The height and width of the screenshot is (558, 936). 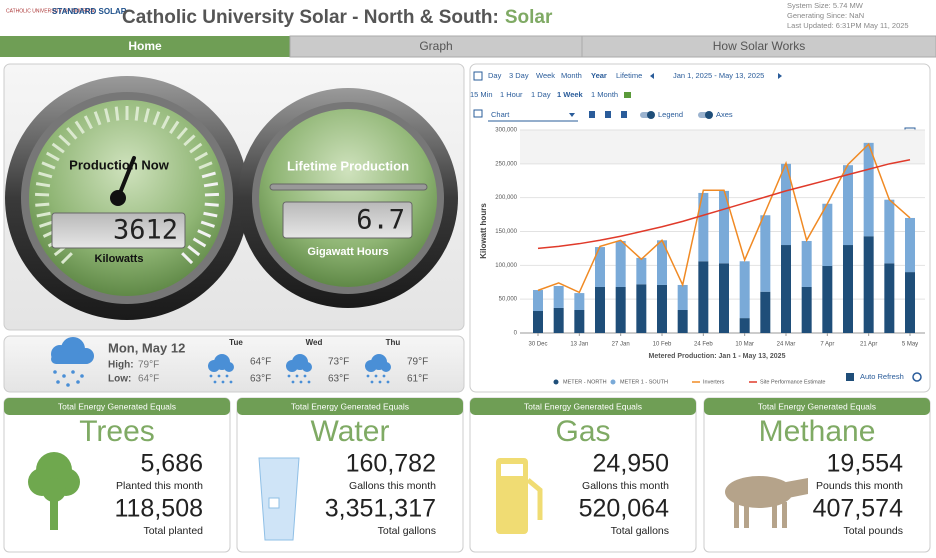 I want to click on range-option: Year, so click(x=599, y=75).